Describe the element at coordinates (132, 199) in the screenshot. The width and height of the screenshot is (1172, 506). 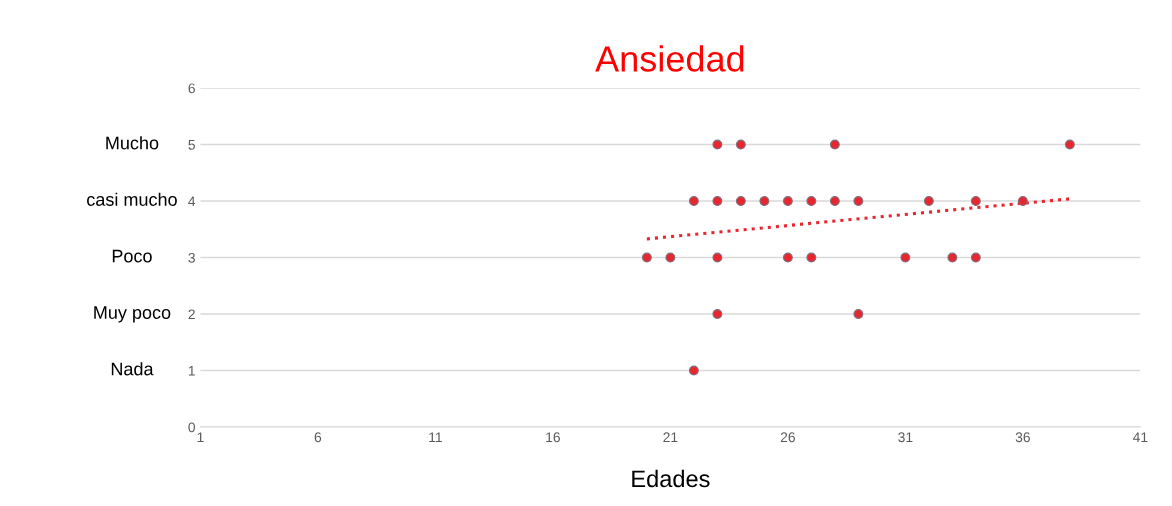
I see `text: casi mucho` at that location.